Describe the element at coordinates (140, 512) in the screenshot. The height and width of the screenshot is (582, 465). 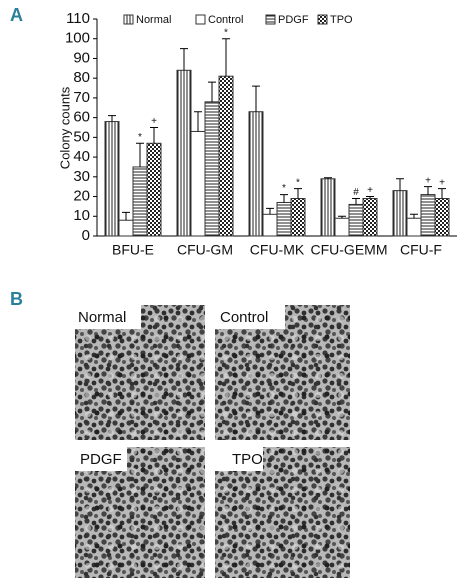
I see `image` at that location.